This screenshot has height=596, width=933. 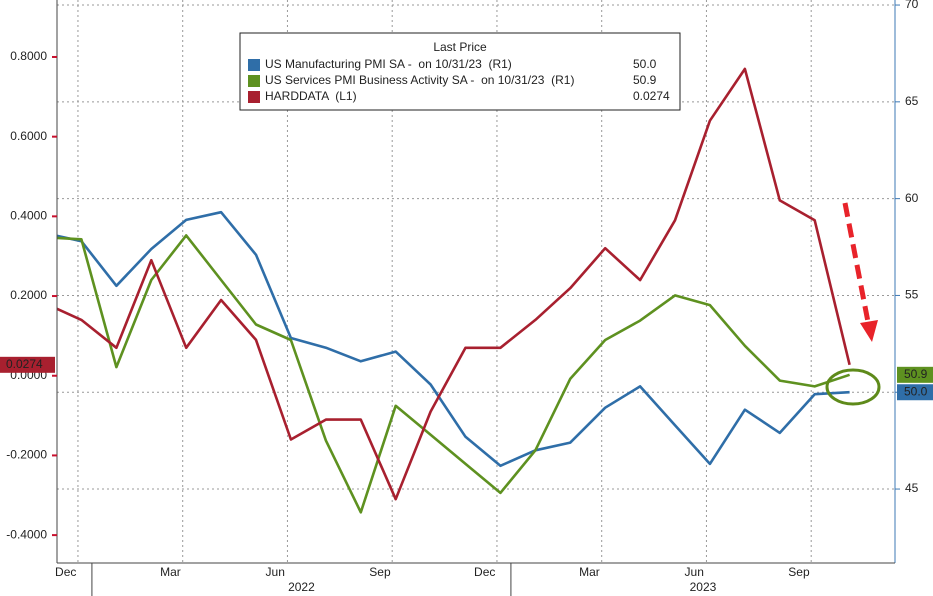 What do you see at coordinates (912, 5) in the screenshot?
I see `y2-tick-label: 70` at bounding box center [912, 5].